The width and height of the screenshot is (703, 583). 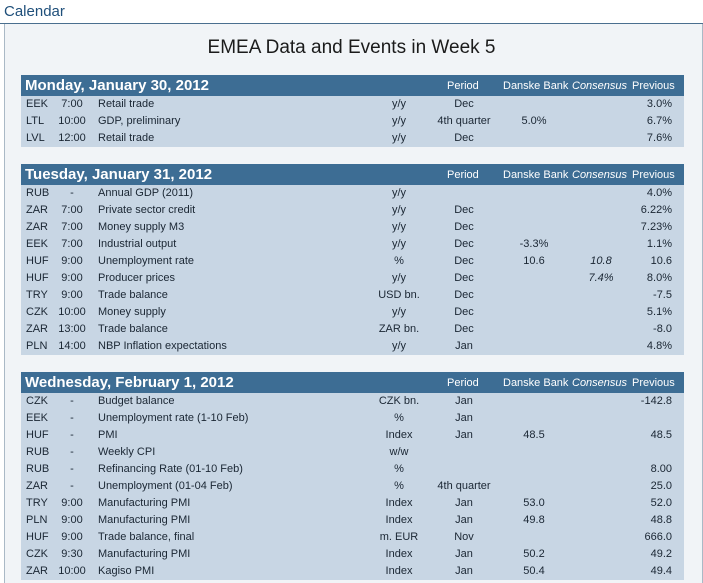 I want to click on danske-forecast: 50.4, so click(x=534, y=571).